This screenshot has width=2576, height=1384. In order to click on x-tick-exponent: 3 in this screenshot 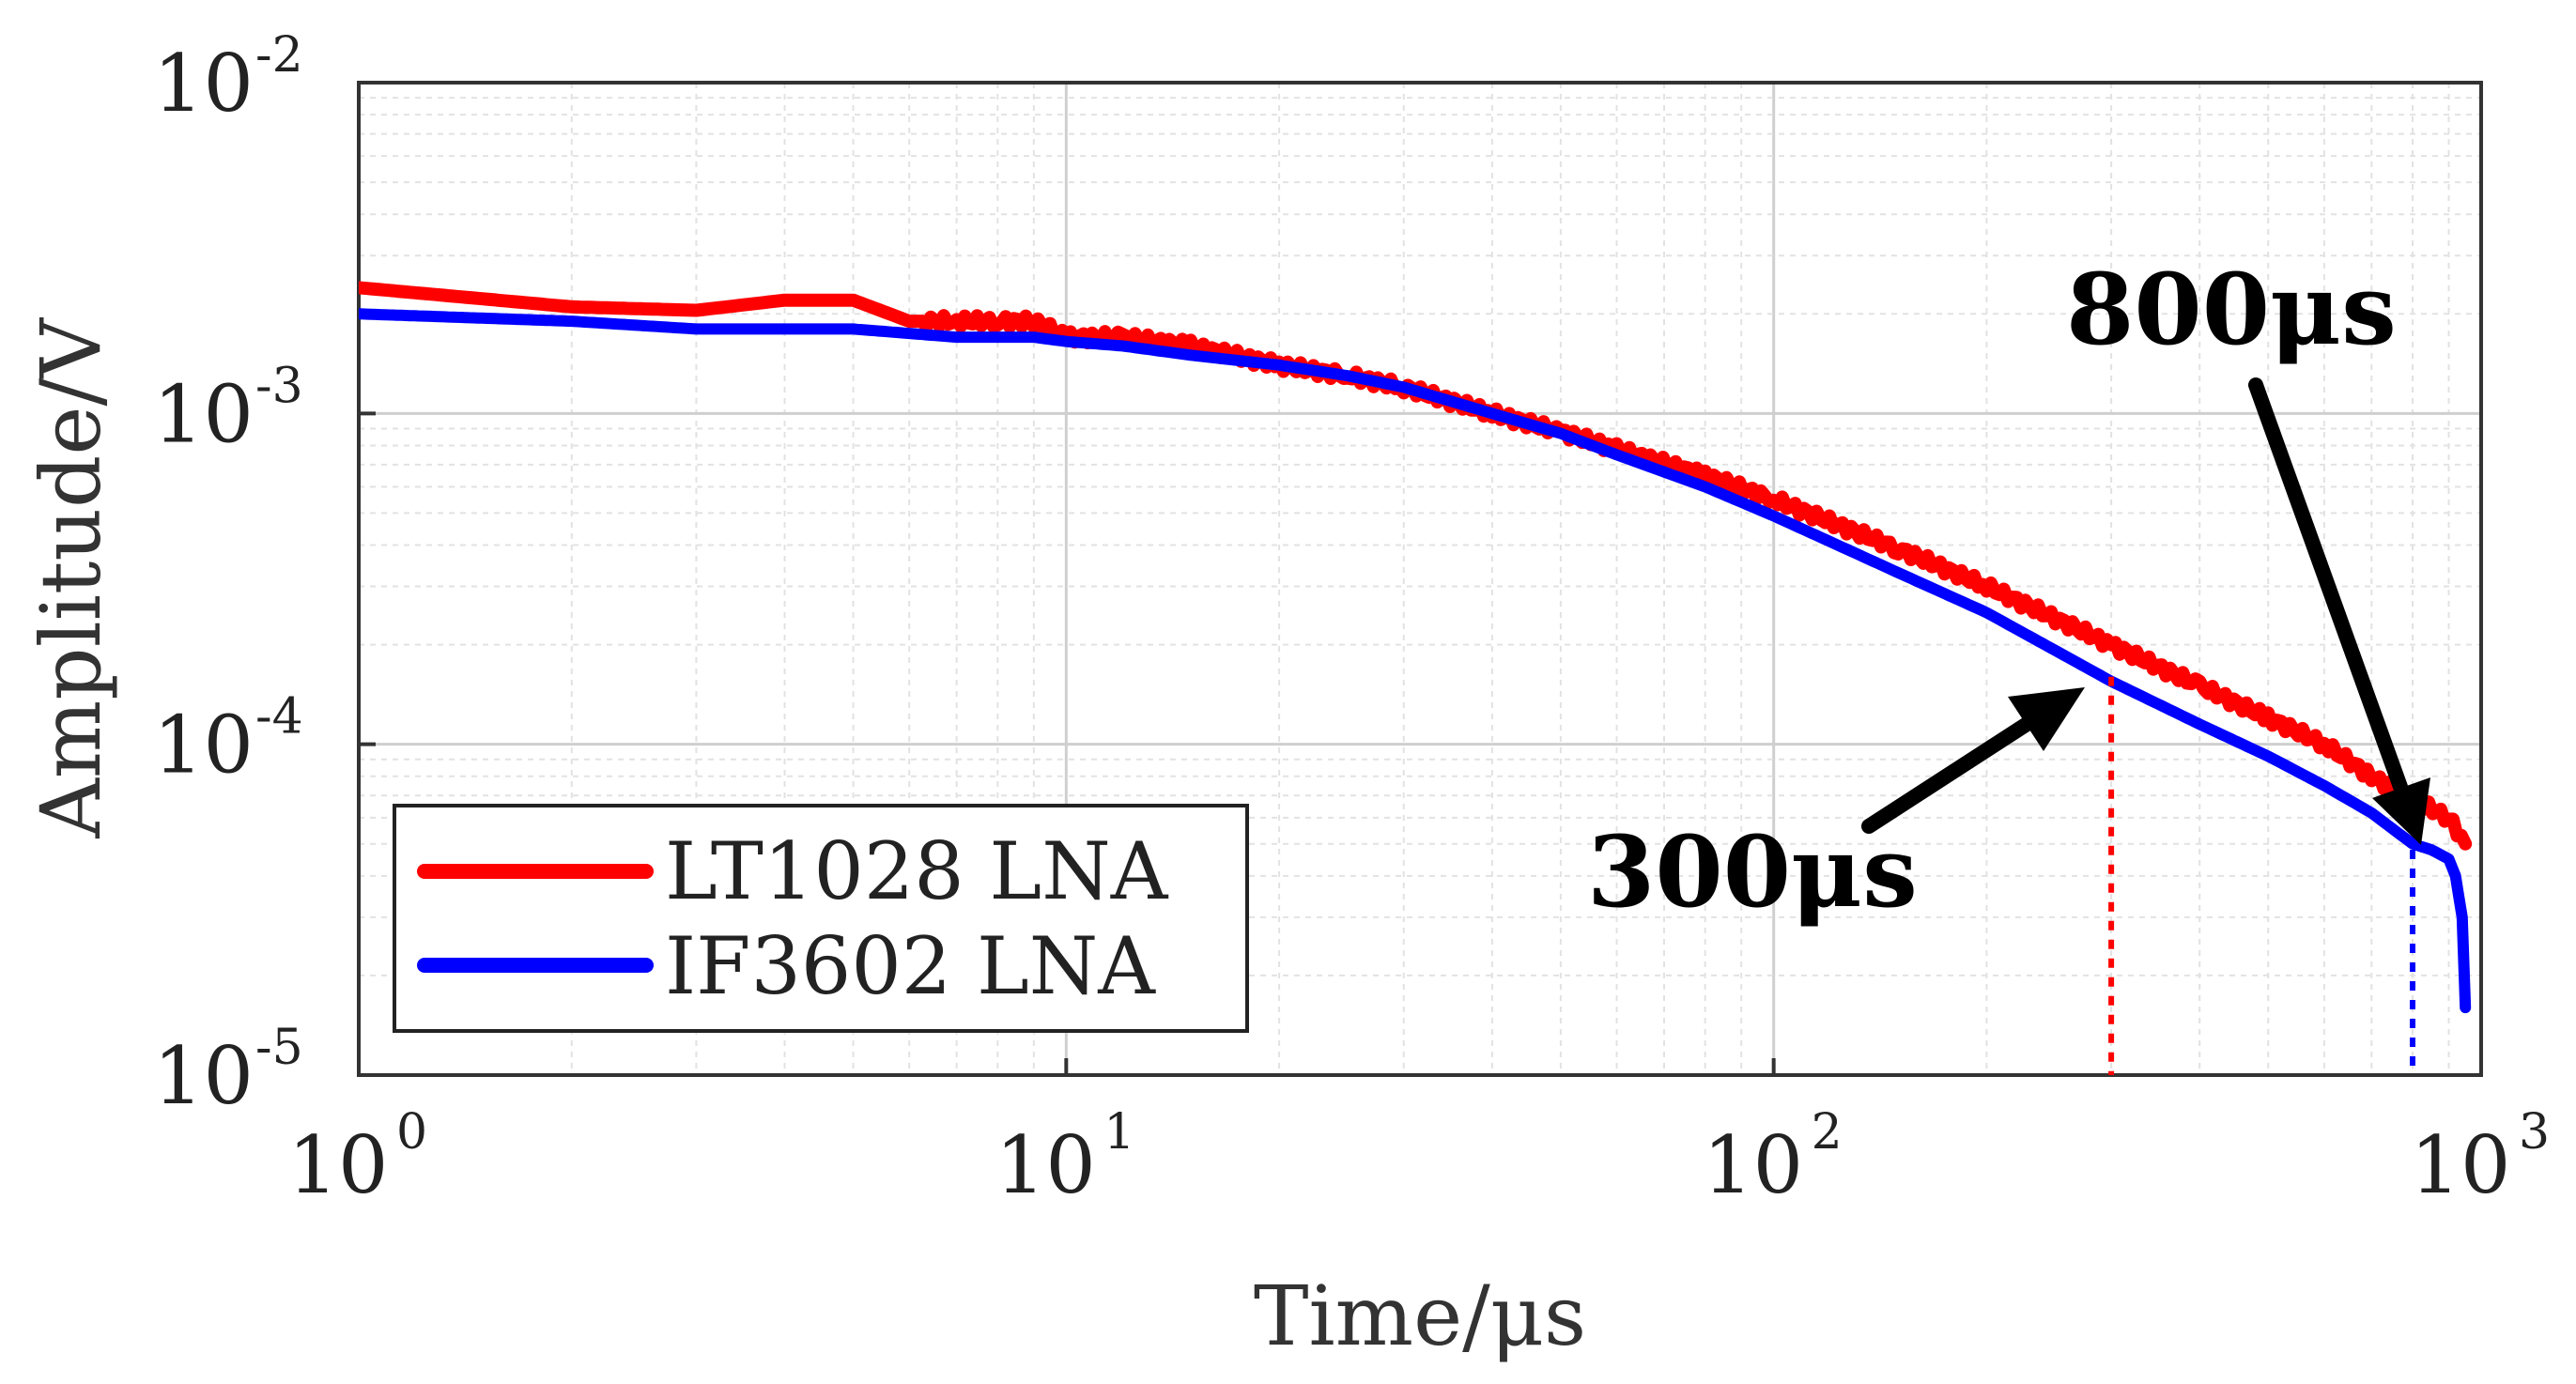, I will do `click(2534, 1132)`.